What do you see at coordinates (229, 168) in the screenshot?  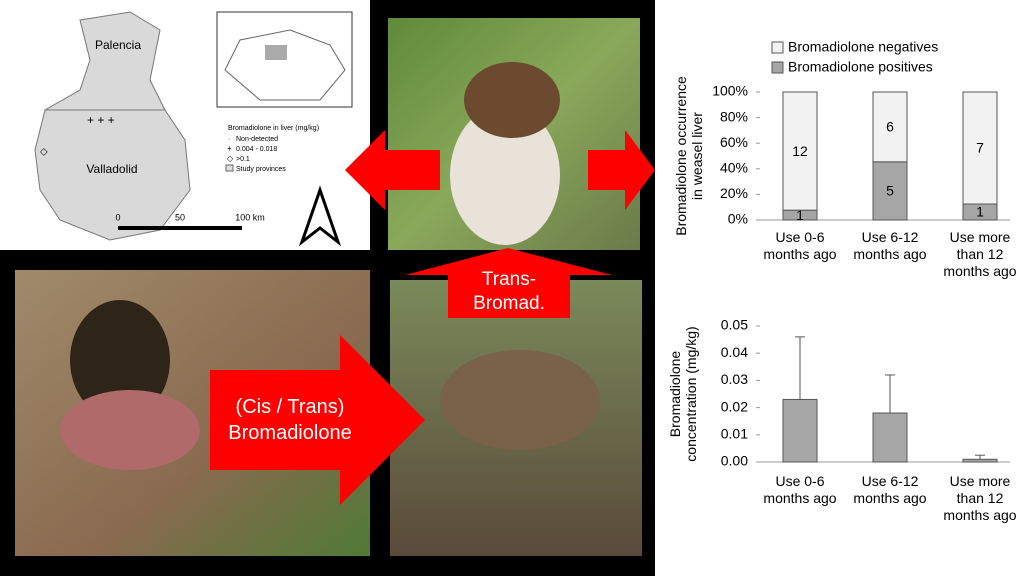 I see `legend-symbol` at bounding box center [229, 168].